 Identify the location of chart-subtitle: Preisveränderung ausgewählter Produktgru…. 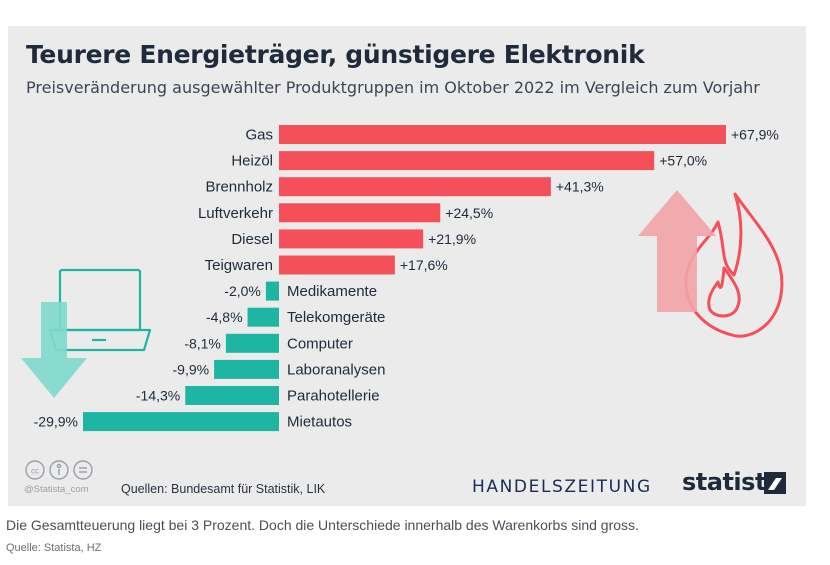
(393, 87).